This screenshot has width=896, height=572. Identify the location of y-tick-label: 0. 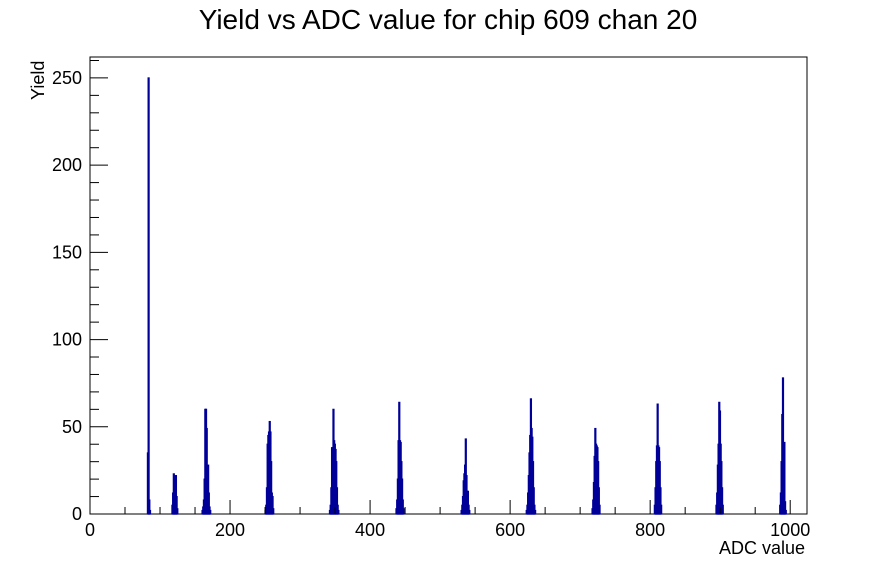
(77, 514).